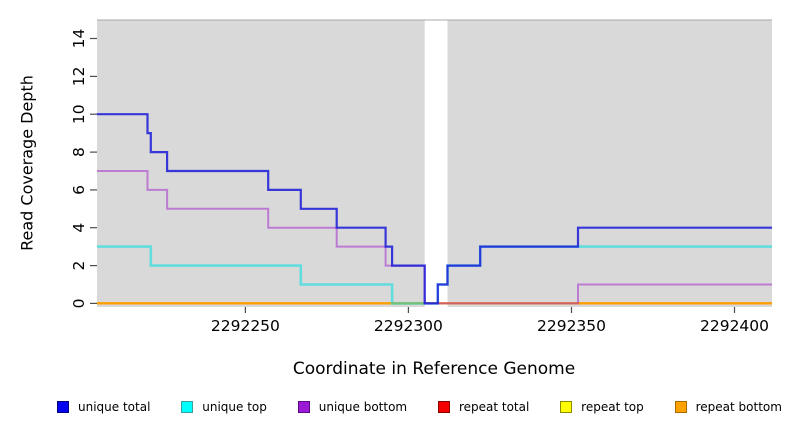  I want to click on y-tick-label: 8, so click(79, 152).